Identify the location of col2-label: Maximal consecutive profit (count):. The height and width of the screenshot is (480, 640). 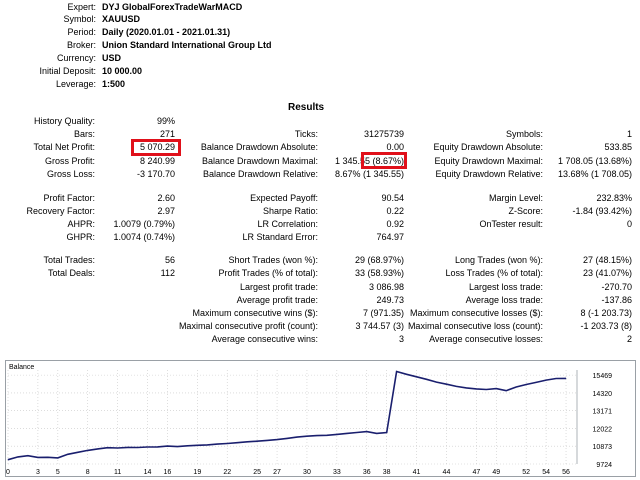
(248, 326).